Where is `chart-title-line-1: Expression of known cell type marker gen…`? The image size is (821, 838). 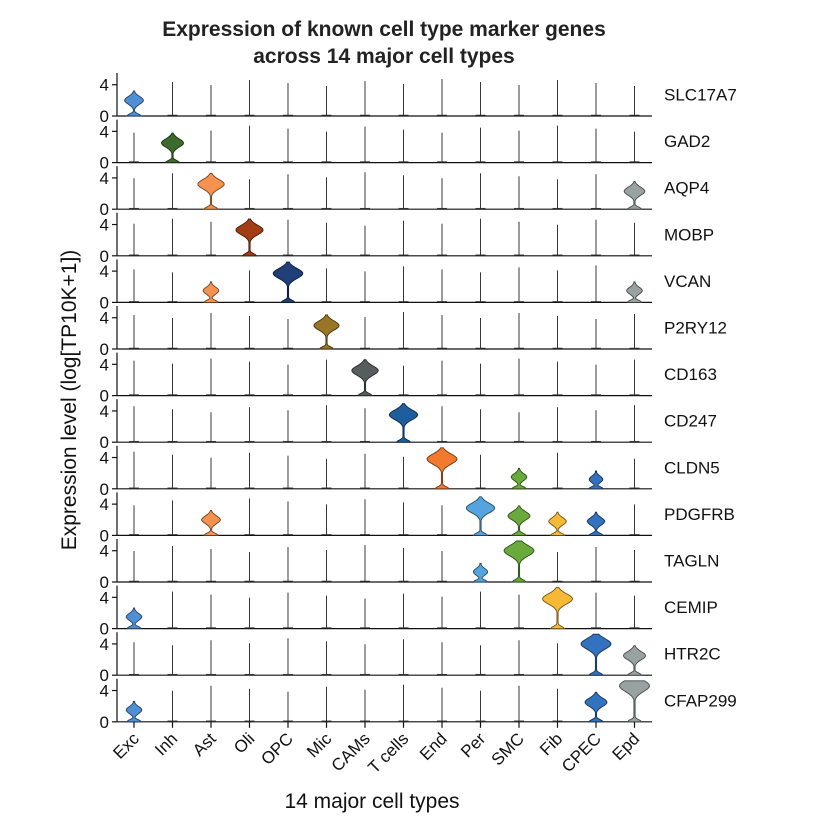 chart-title-line-1: Expression of known cell type marker gen… is located at coordinates (384, 29).